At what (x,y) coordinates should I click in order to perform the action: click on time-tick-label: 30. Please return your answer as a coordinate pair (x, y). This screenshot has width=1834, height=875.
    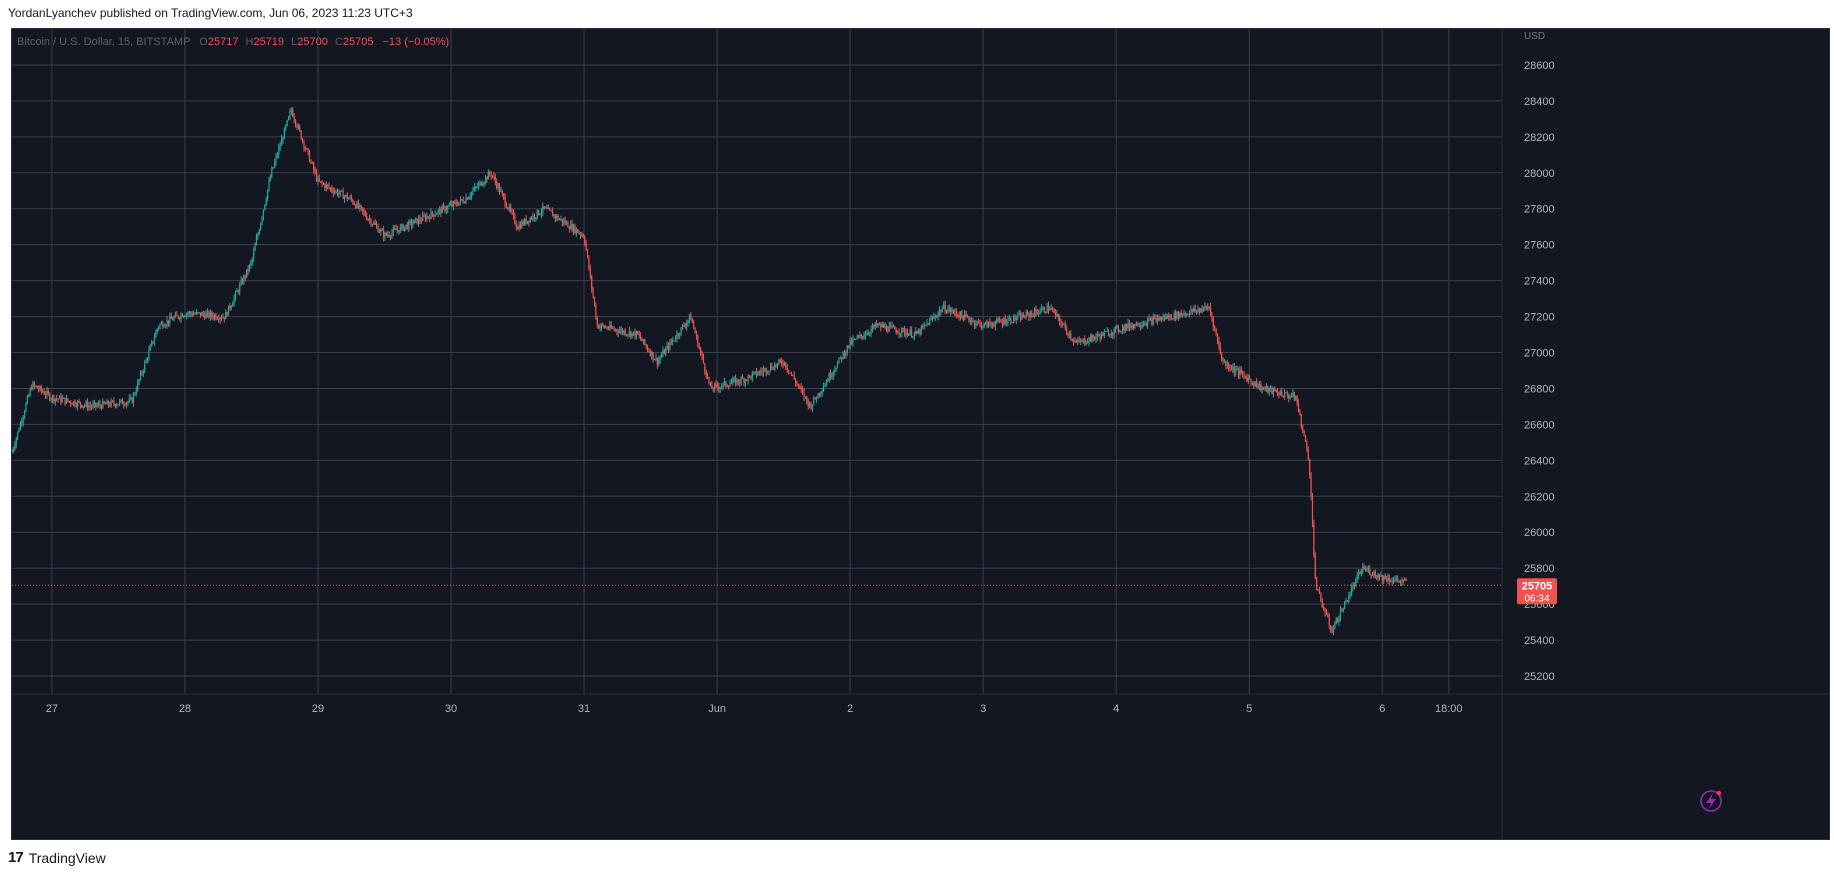
    Looking at the image, I should click on (451, 709).